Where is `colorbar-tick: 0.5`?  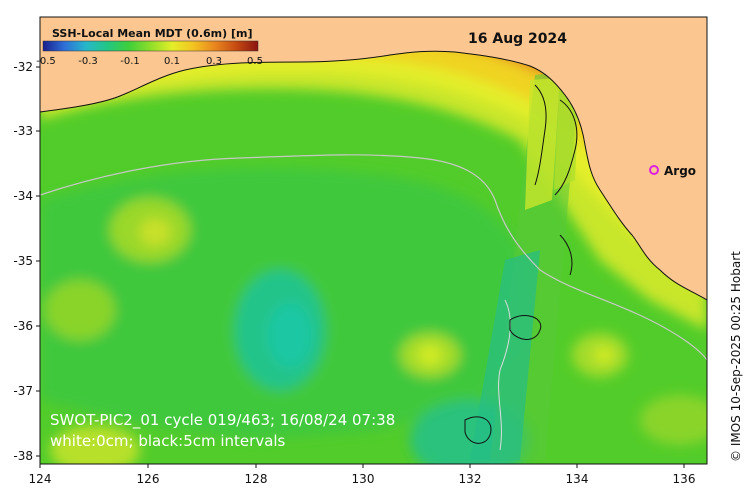
colorbar-tick: 0.5 is located at coordinates (255, 61).